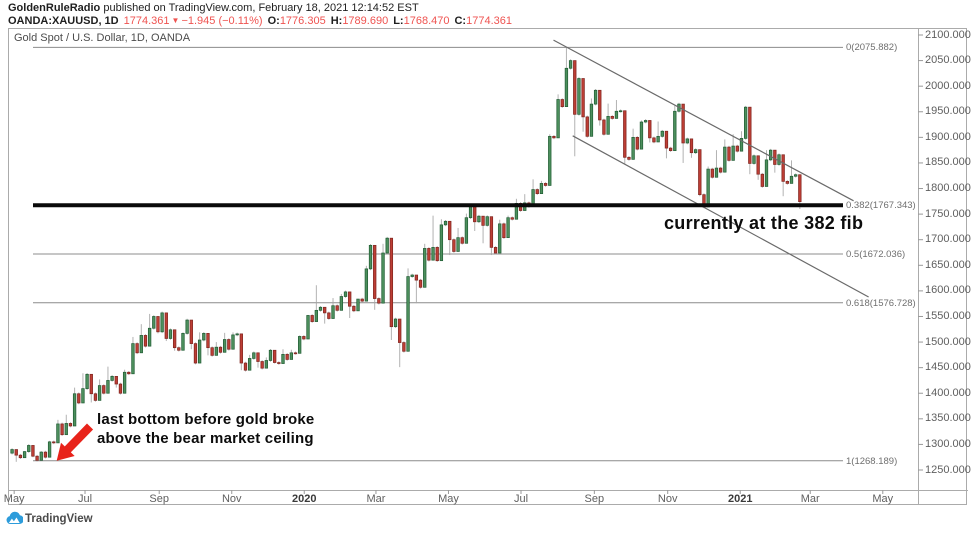  Describe the element at coordinates (667, 499) in the screenshot. I see `time-tick-label: Nov` at that location.